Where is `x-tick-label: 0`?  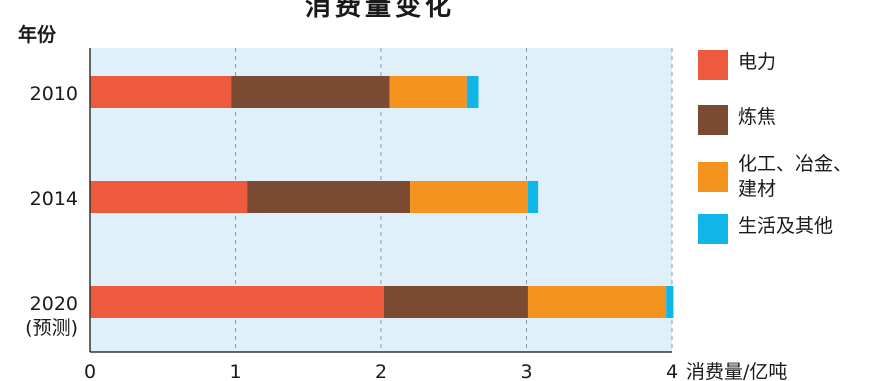
x-tick-label: 0 is located at coordinates (90, 371).